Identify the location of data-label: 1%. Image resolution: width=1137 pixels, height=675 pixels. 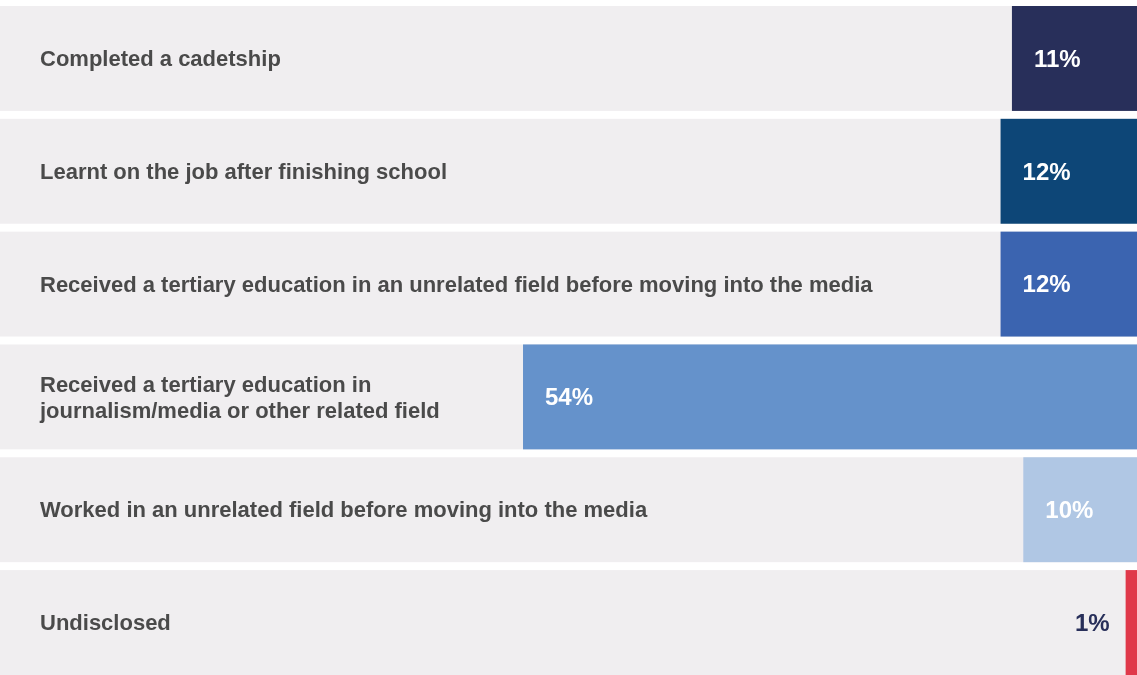
(1092, 622).